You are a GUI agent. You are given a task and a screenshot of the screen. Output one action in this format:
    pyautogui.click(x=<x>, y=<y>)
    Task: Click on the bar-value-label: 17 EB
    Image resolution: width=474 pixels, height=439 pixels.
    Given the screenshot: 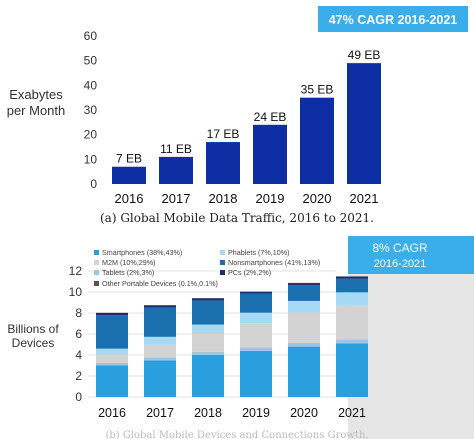 What is the action you would take?
    pyautogui.click(x=223, y=134)
    